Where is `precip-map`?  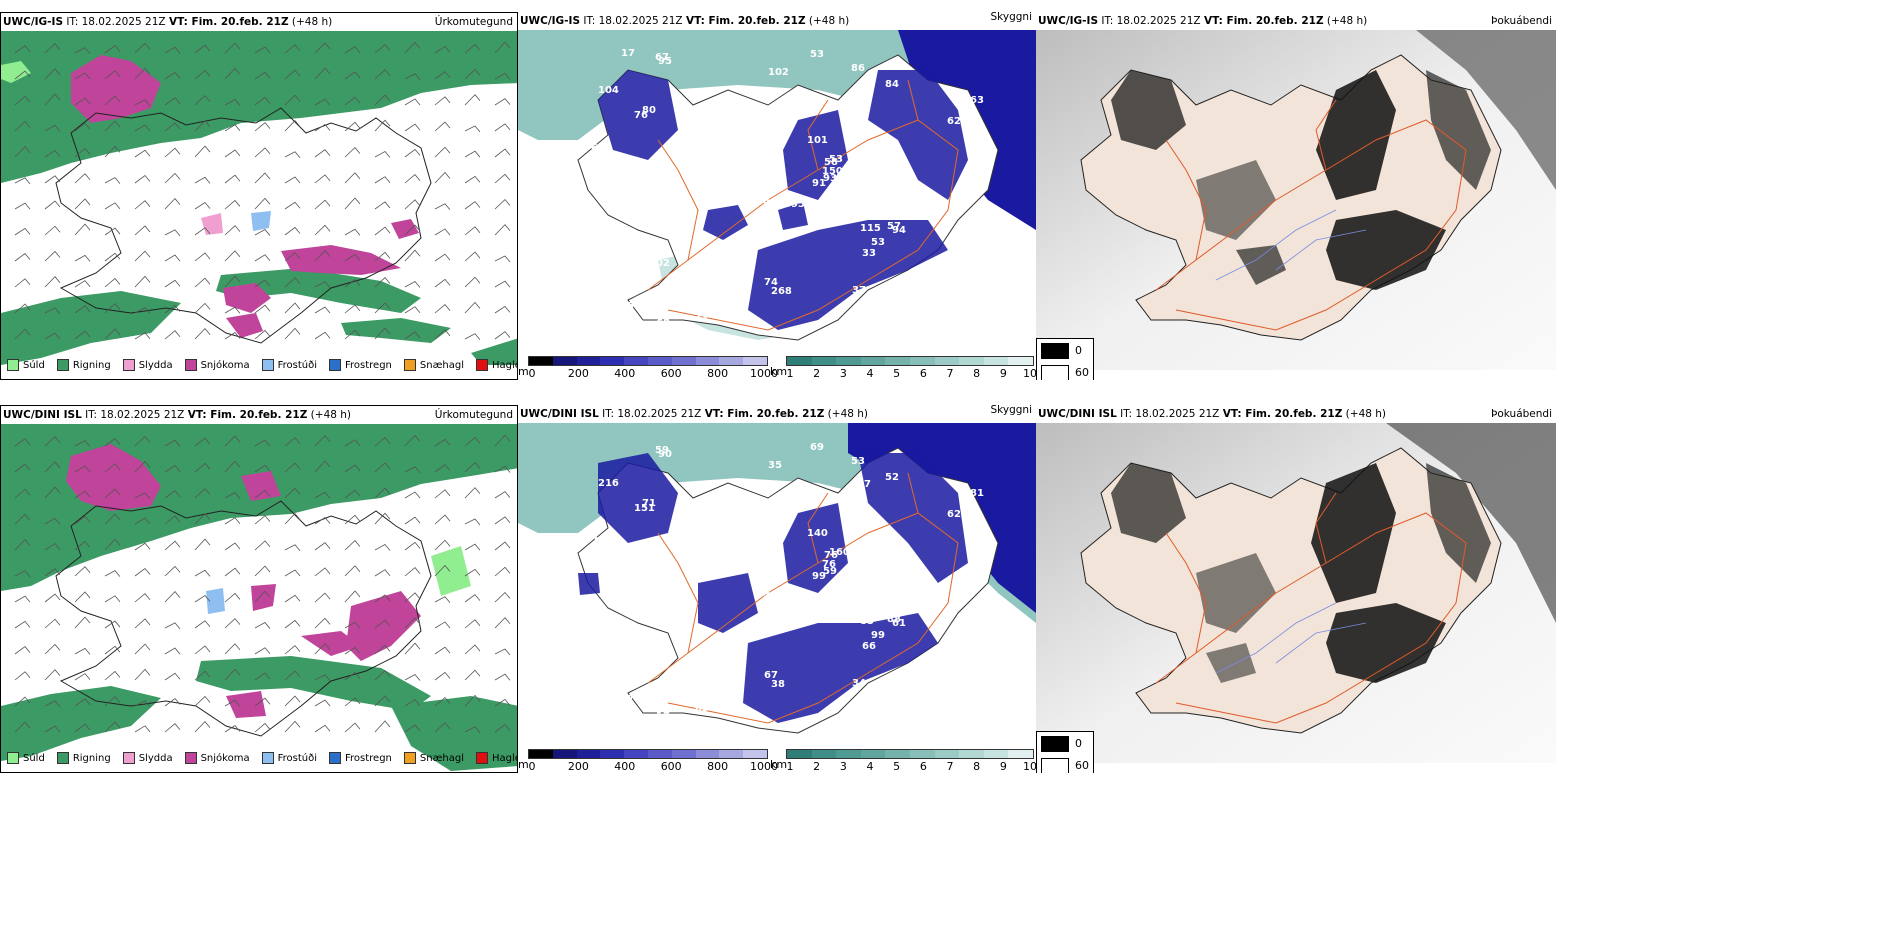
precip-map is located at coordinates (259, 198).